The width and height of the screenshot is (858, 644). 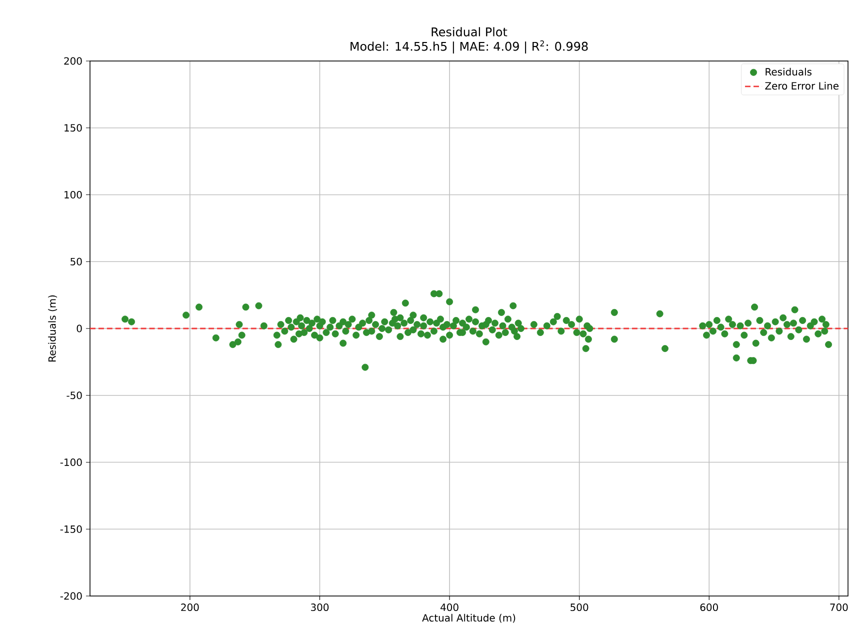 I want to click on y-tick-label: -150, so click(x=71, y=529).